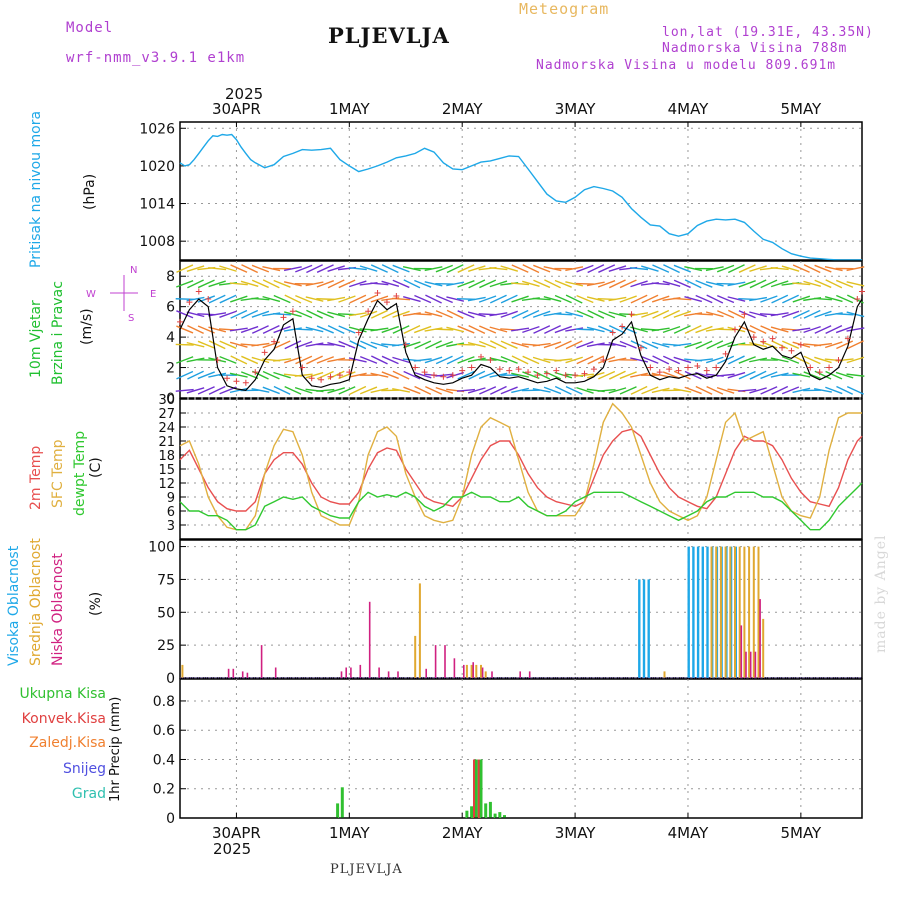 The image size is (900, 900). I want to click on ytick-label-temperature: 9, so click(171, 498).